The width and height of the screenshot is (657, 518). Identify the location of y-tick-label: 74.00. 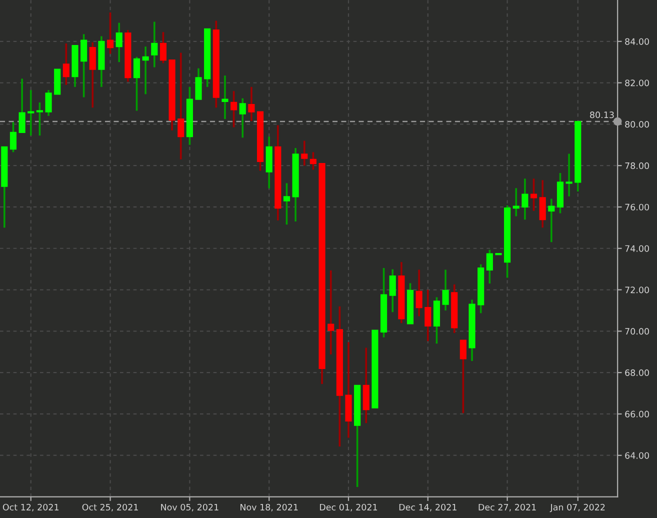
(637, 248).